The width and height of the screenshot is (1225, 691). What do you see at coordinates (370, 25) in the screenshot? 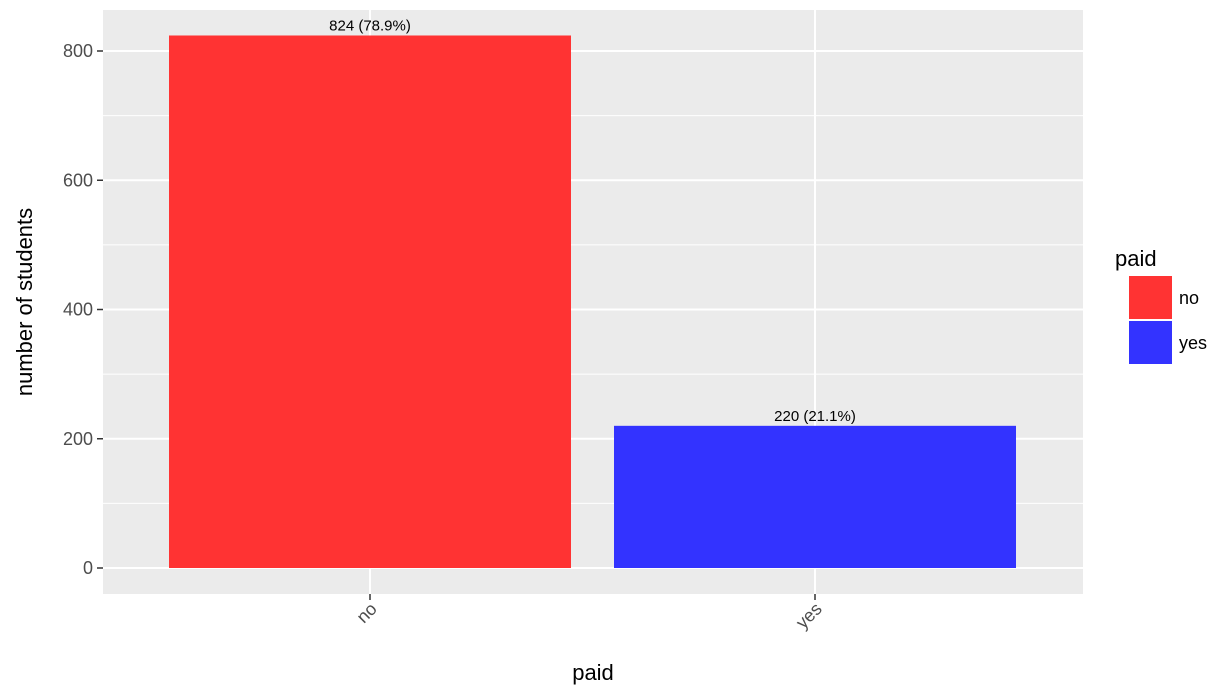
I see `data-label-no: 824 (78.9%)` at bounding box center [370, 25].